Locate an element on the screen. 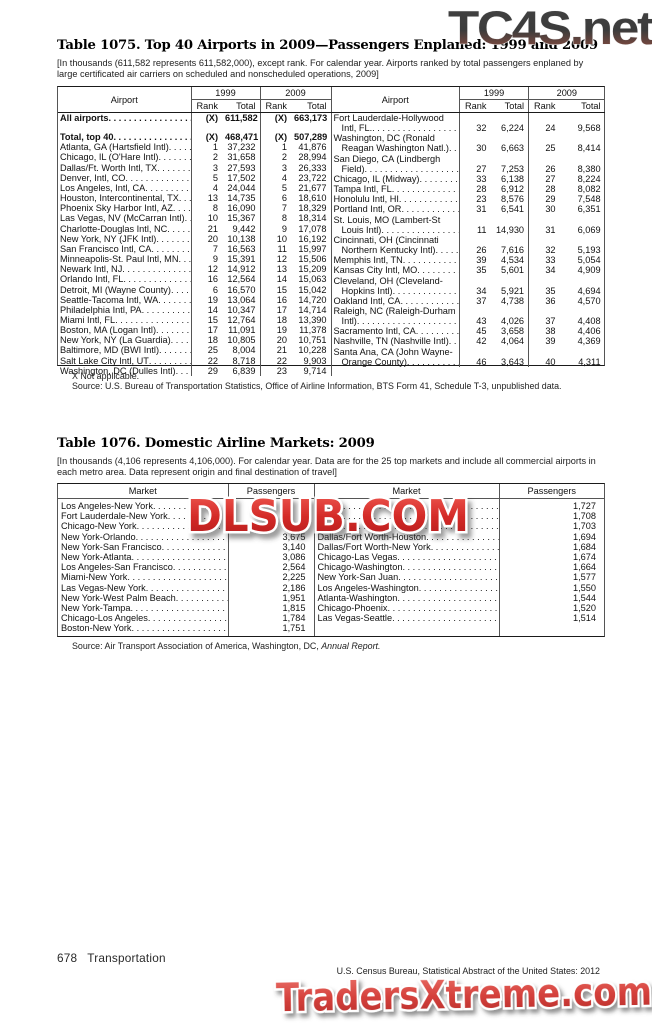 This screenshot has width=652, height=1024. total-2009: 507,289 is located at coordinates (311, 137).